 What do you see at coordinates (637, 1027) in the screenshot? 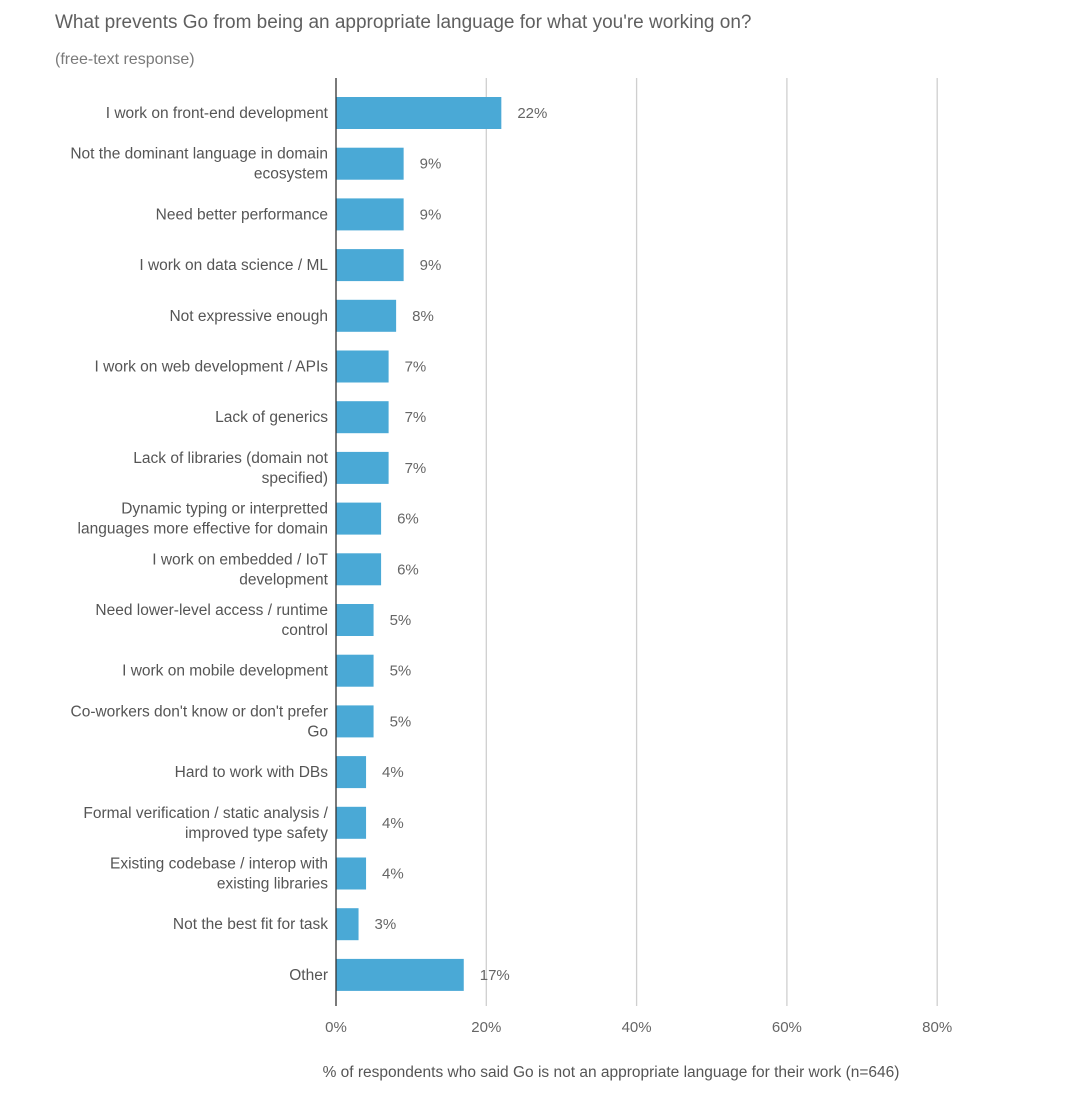
I see `x-tick-label: 40%` at bounding box center [637, 1027].